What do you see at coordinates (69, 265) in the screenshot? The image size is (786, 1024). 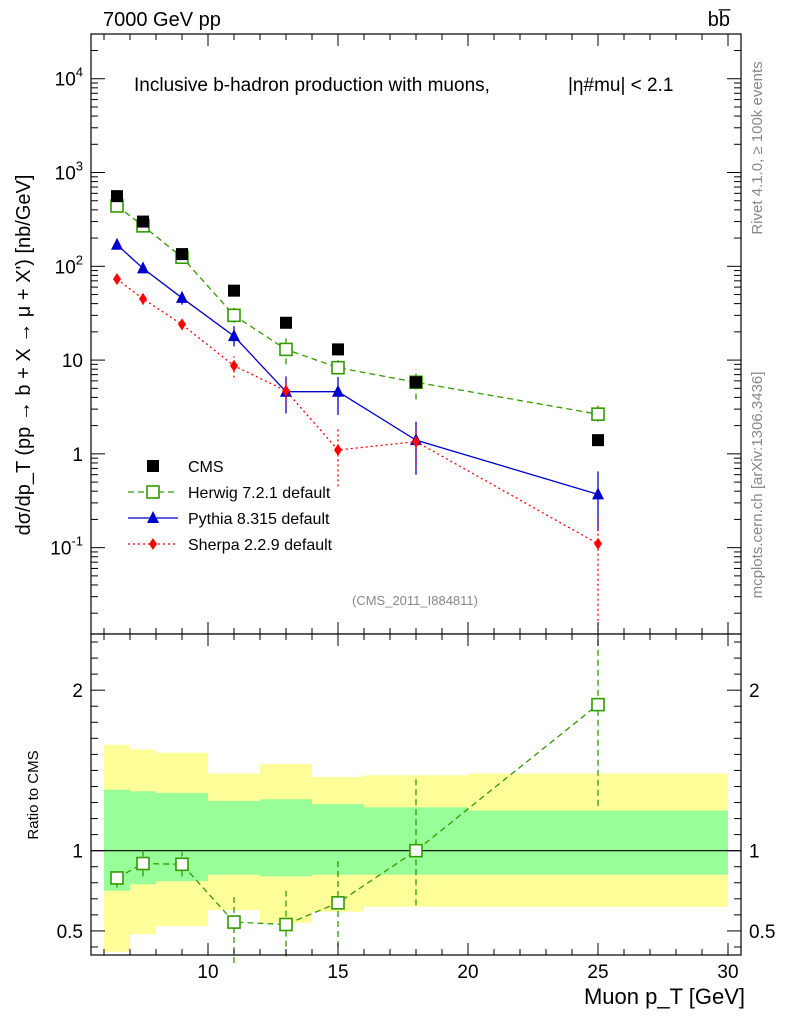 I see `main-y-tick-label: 10²` at bounding box center [69, 265].